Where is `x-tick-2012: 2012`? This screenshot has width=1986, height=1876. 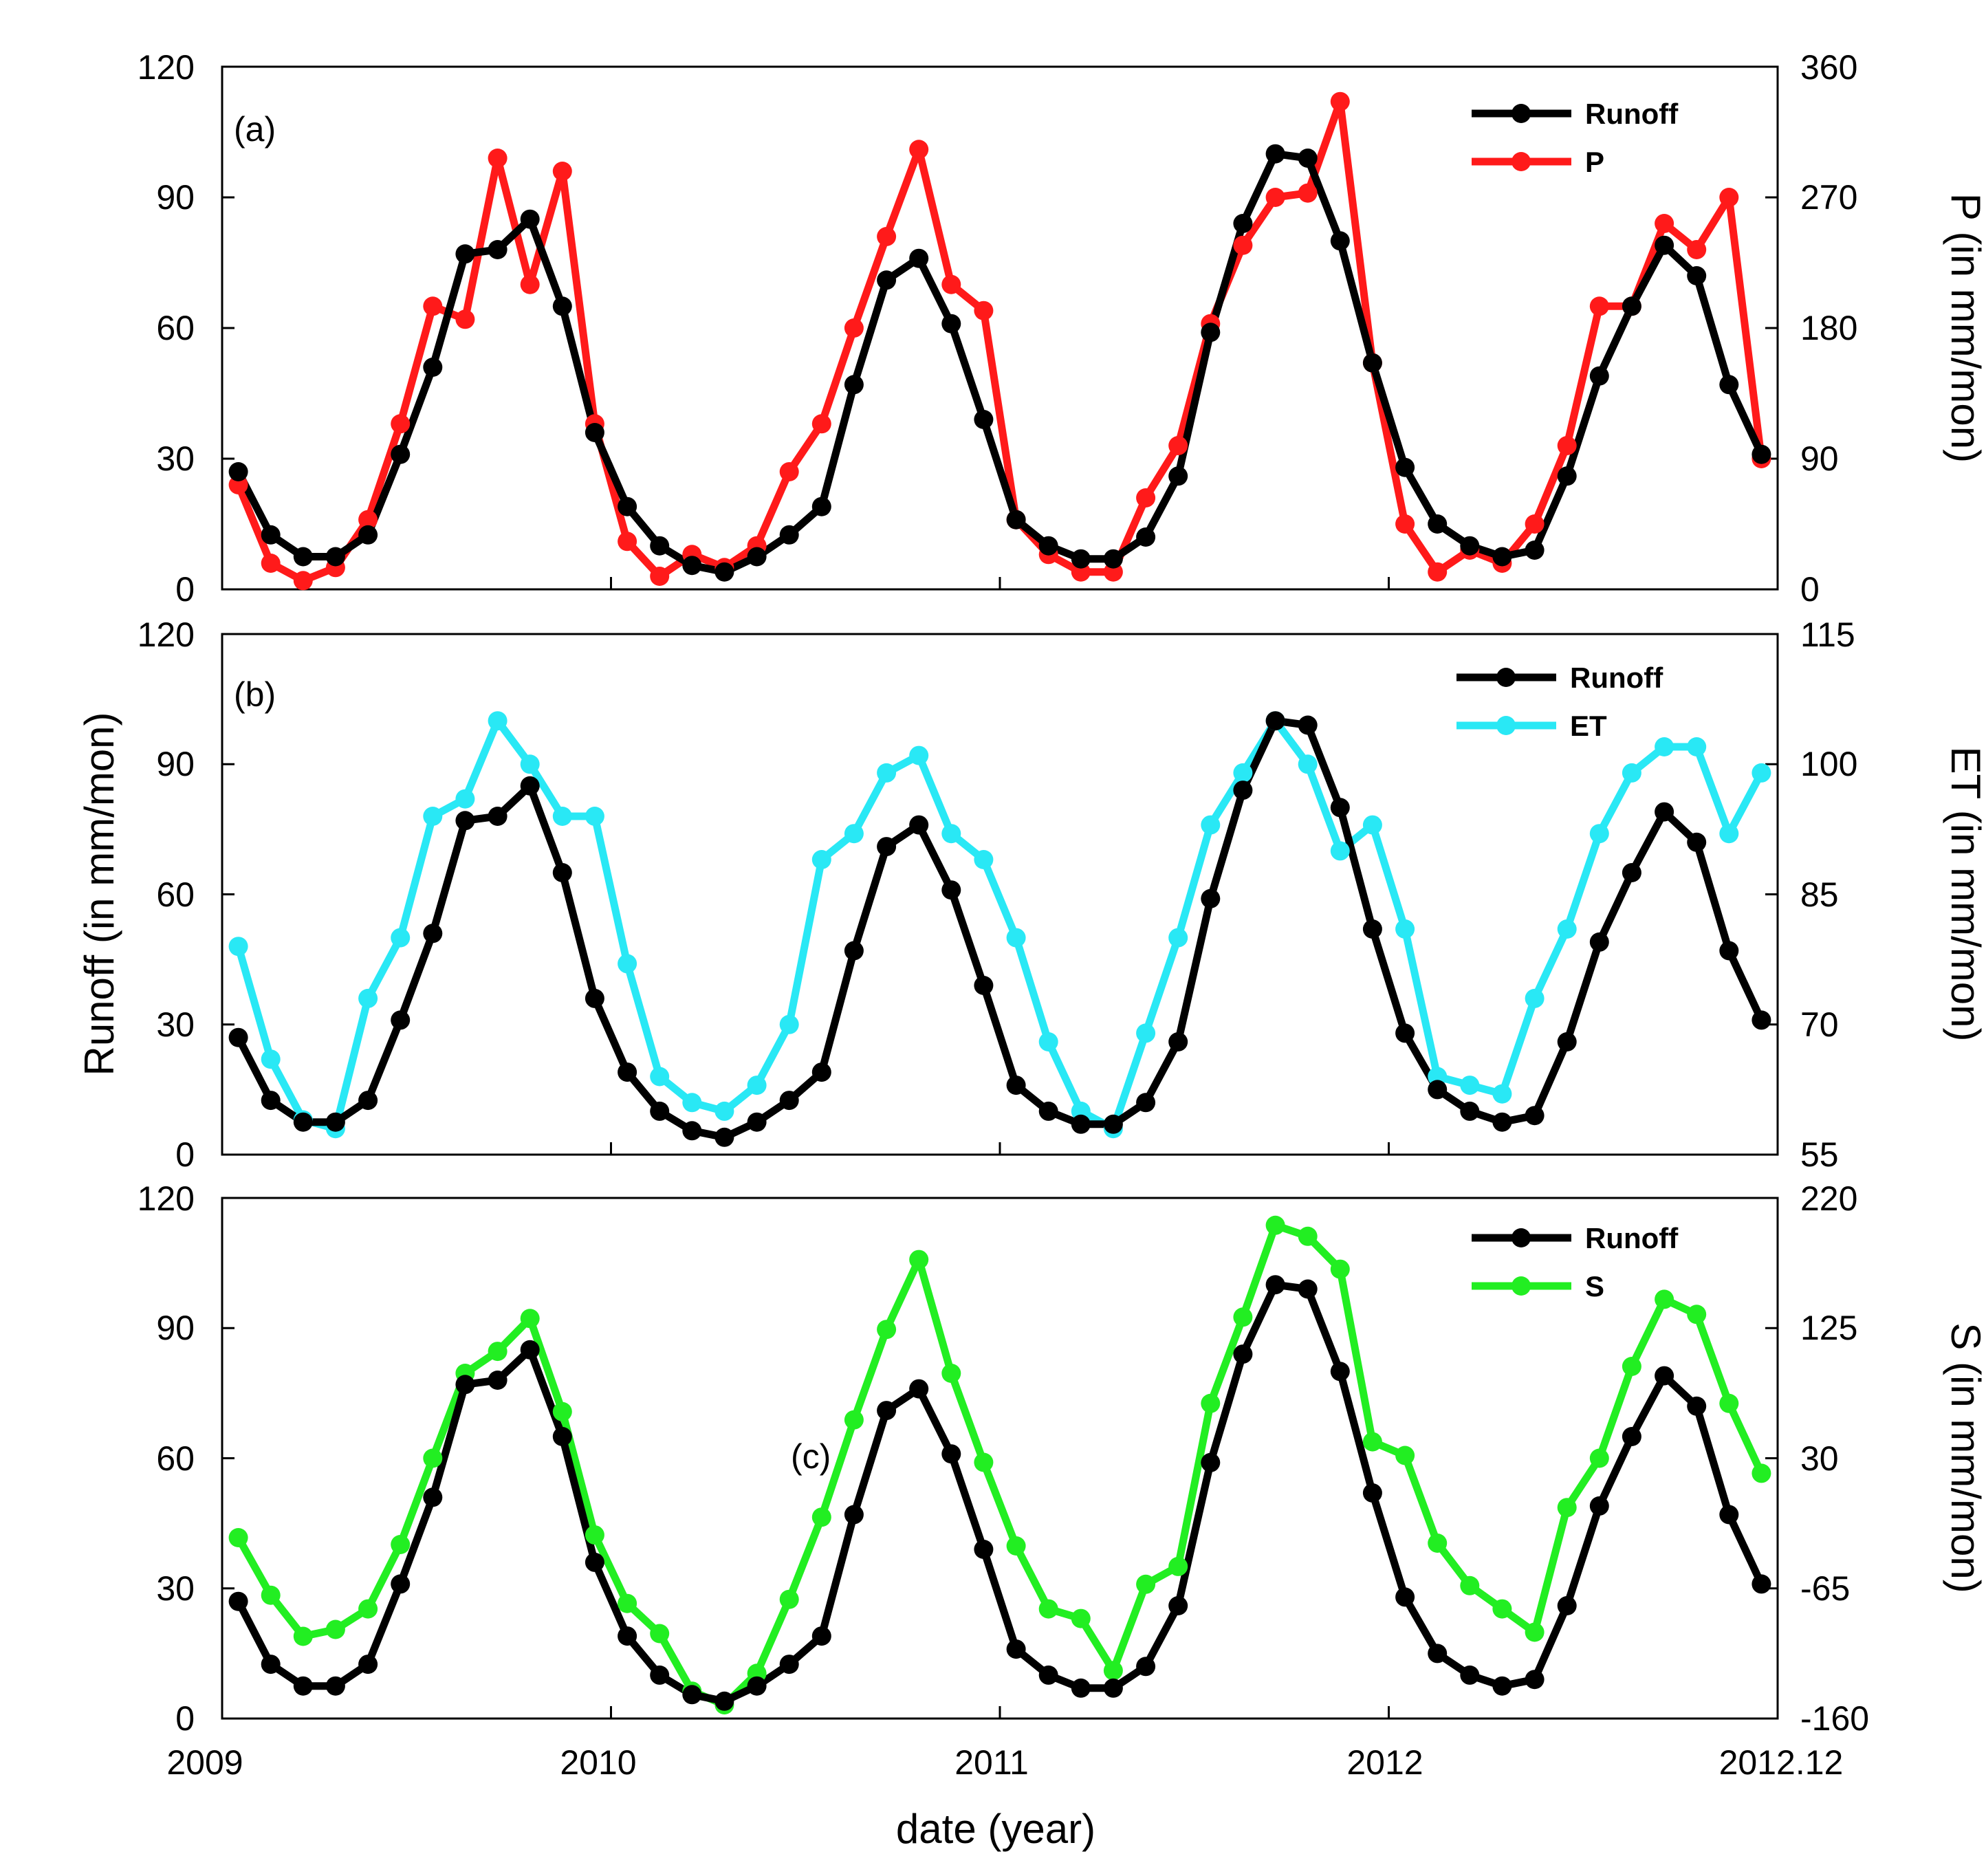 x-tick-2012: 2012 is located at coordinates (1385, 1763).